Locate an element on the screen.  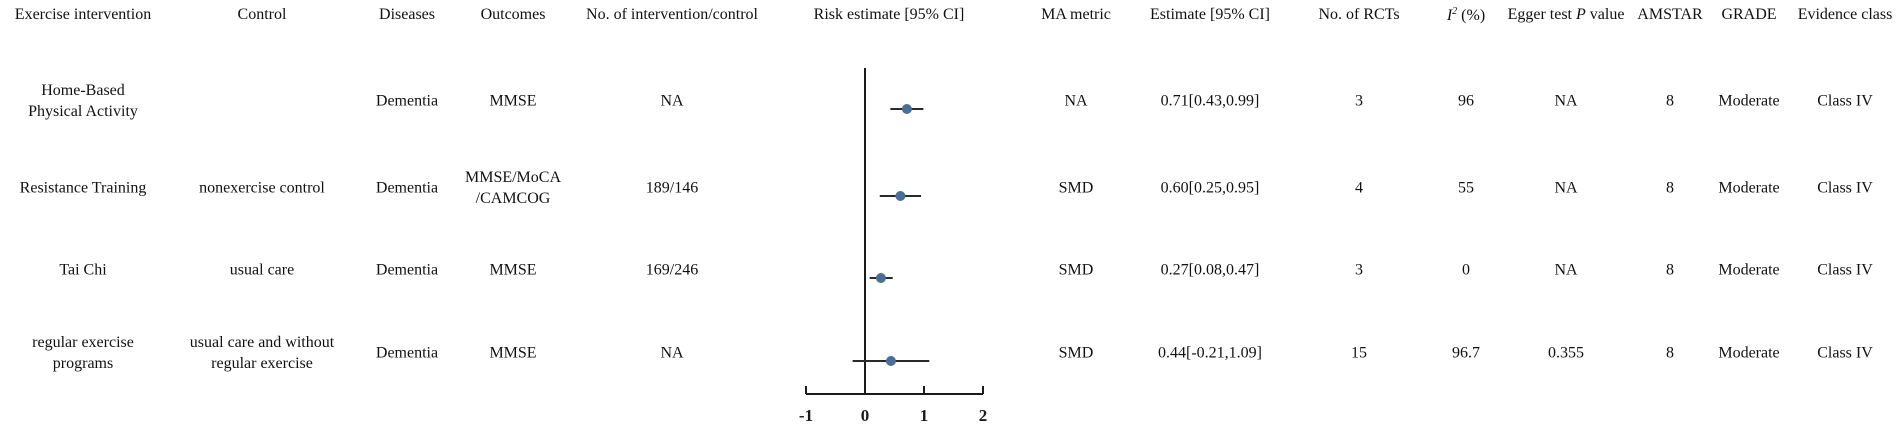
exercise-cell-line: regular exercise is located at coordinates (83, 342).